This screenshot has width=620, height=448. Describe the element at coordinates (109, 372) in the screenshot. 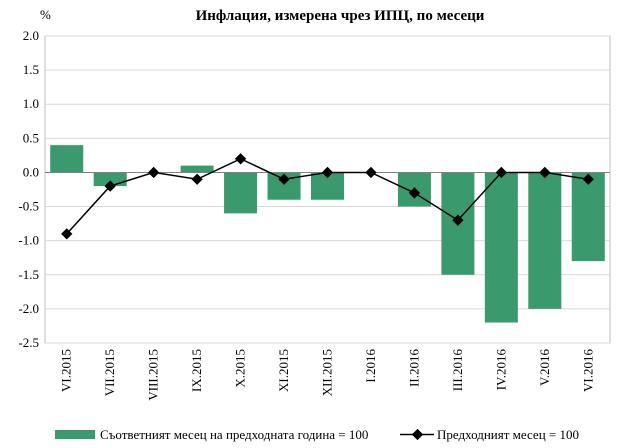

I see `x-tick-label: VII.2015` at that location.